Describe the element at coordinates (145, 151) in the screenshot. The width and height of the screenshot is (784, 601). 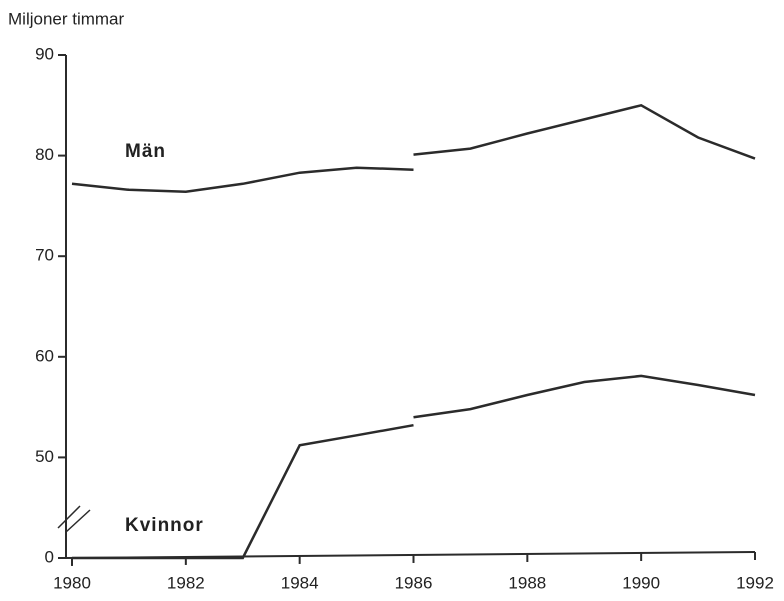
I see `series-label: Män` at that location.